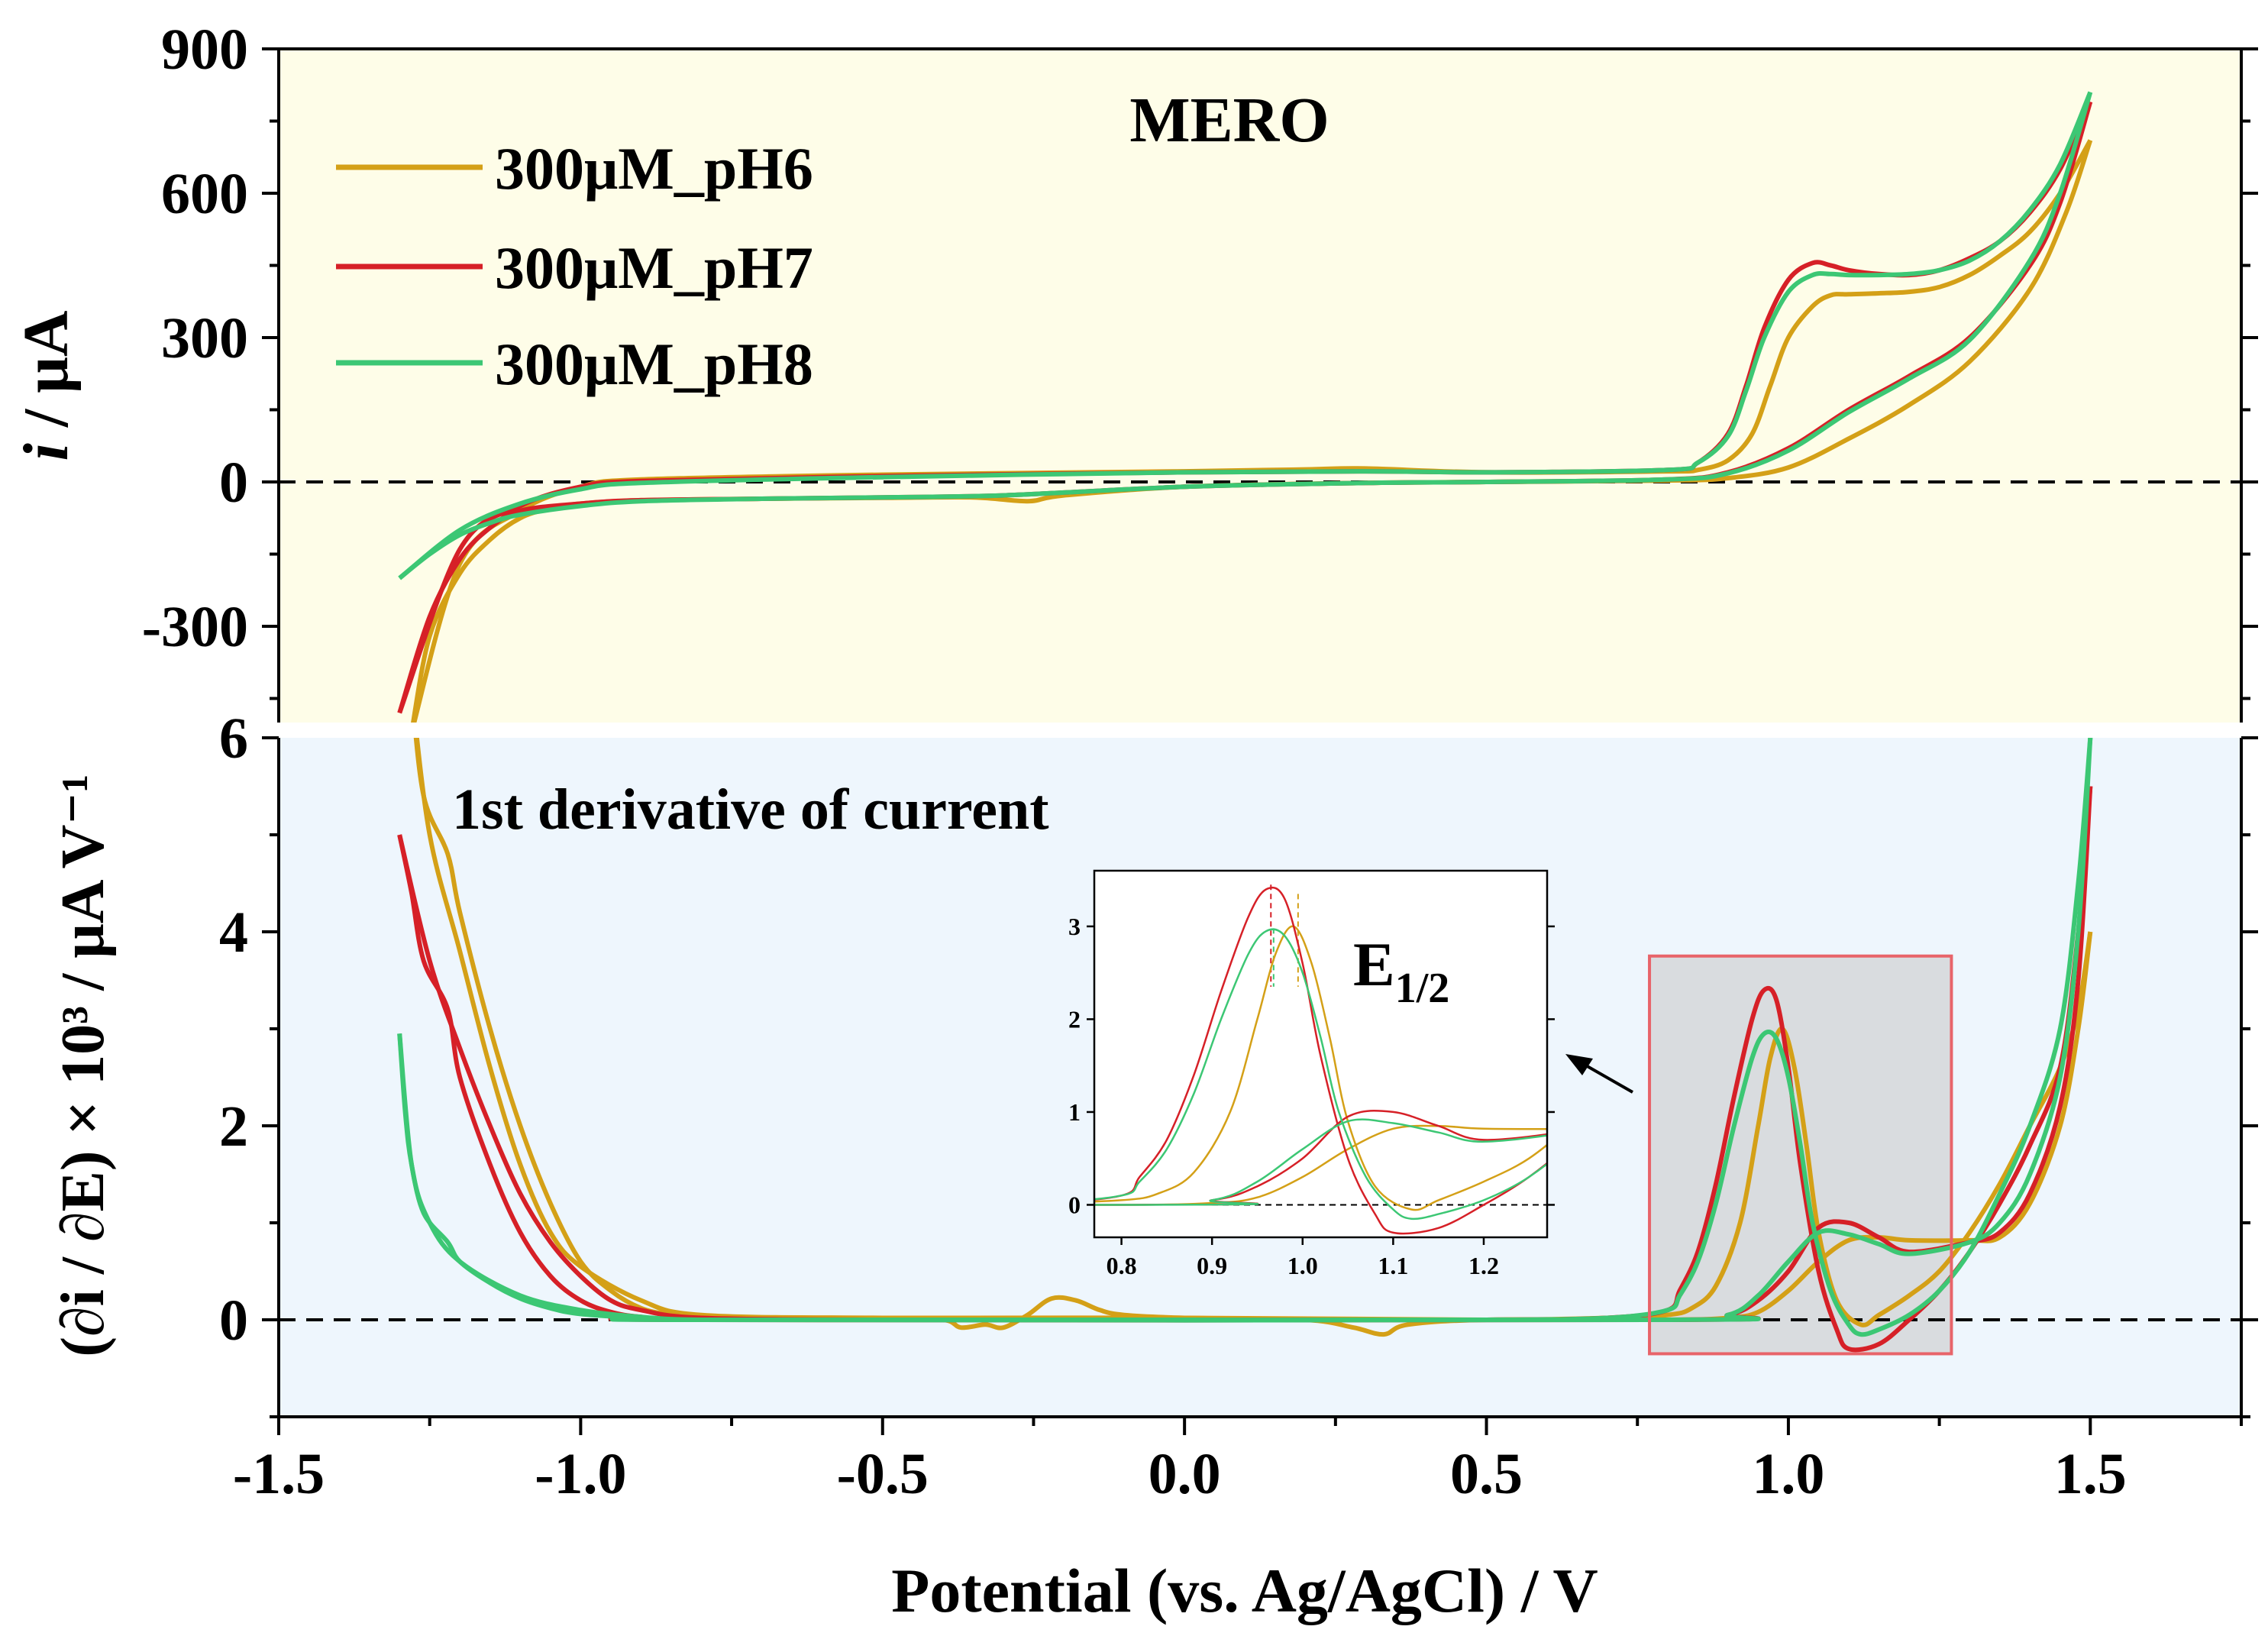  Describe the element at coordinates (883, 1474) in the screenshot. I see `x-tick-label: -0.5` at that location.